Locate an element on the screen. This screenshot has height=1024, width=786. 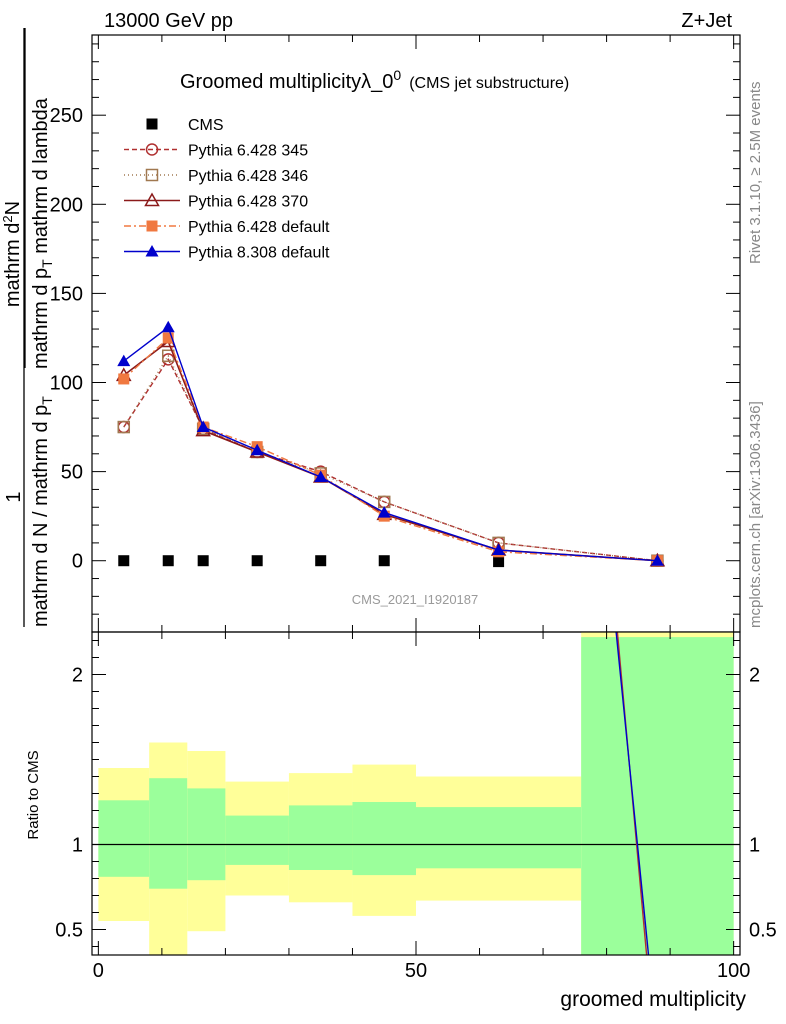
ratio-ytick-label: 2 is located at coordinates (77, 676).